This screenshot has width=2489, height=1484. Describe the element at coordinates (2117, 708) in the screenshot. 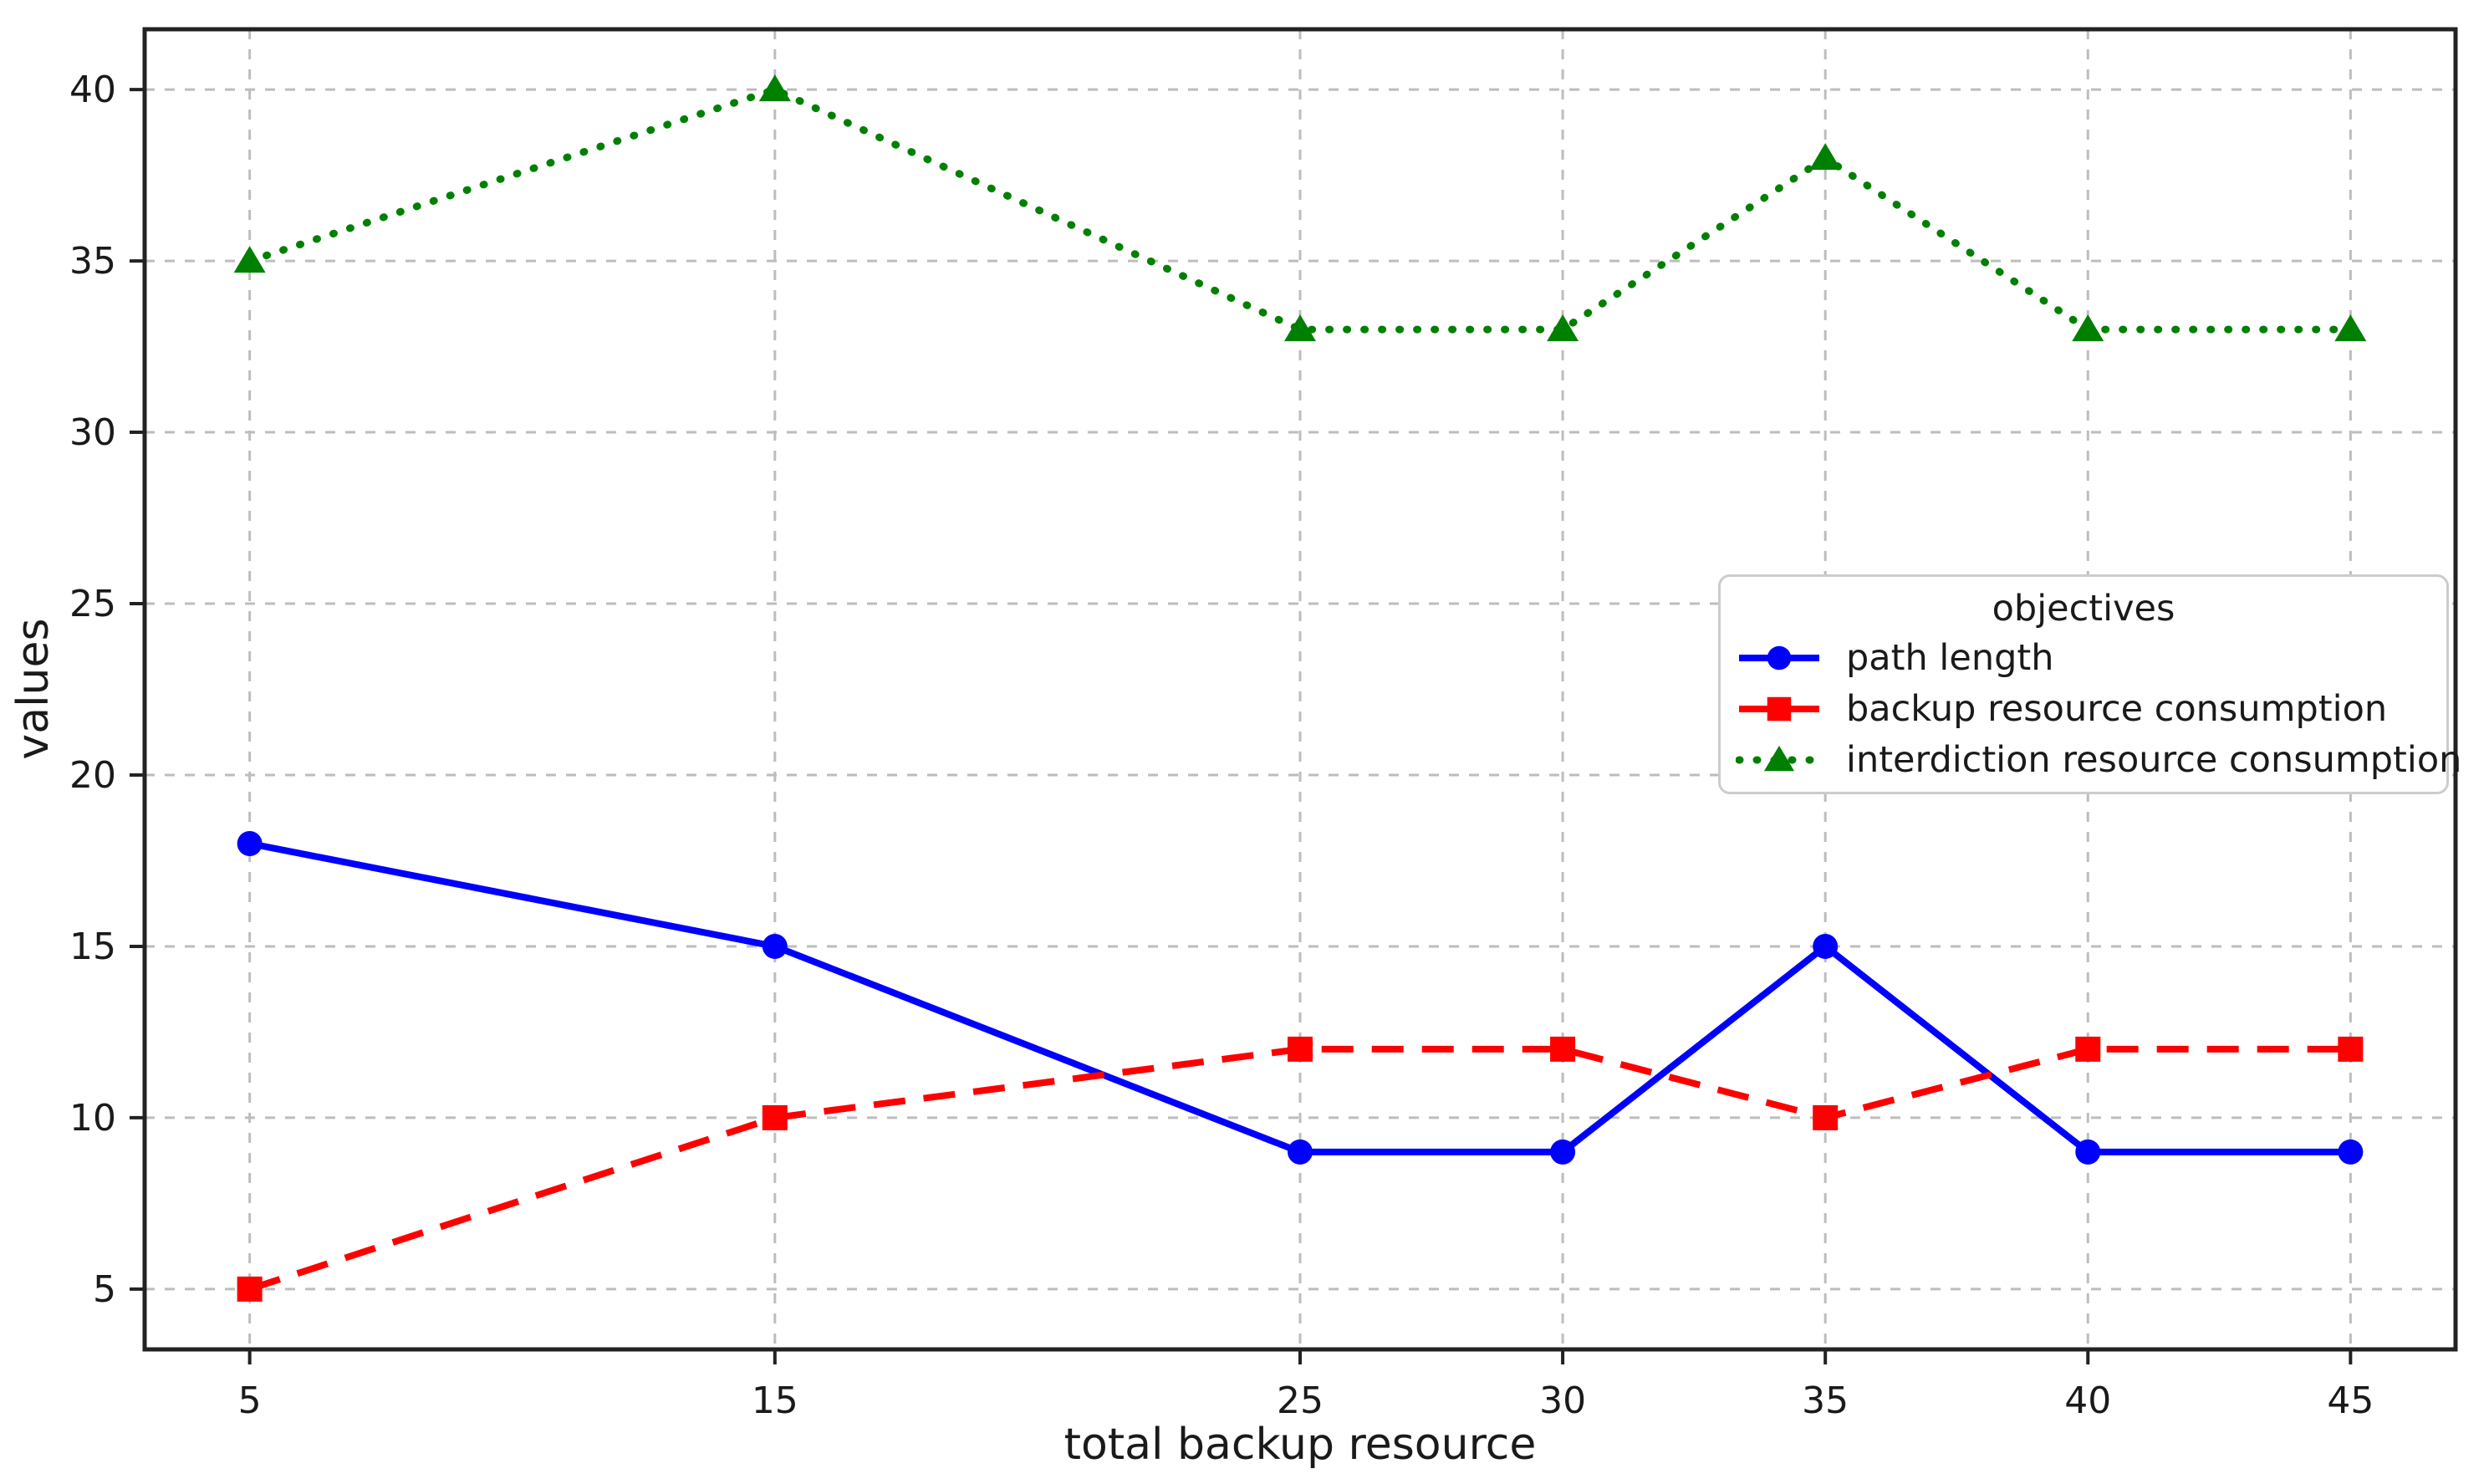

I see `legend-label-backup-resource-consumption: backup resource consumption` at that location.